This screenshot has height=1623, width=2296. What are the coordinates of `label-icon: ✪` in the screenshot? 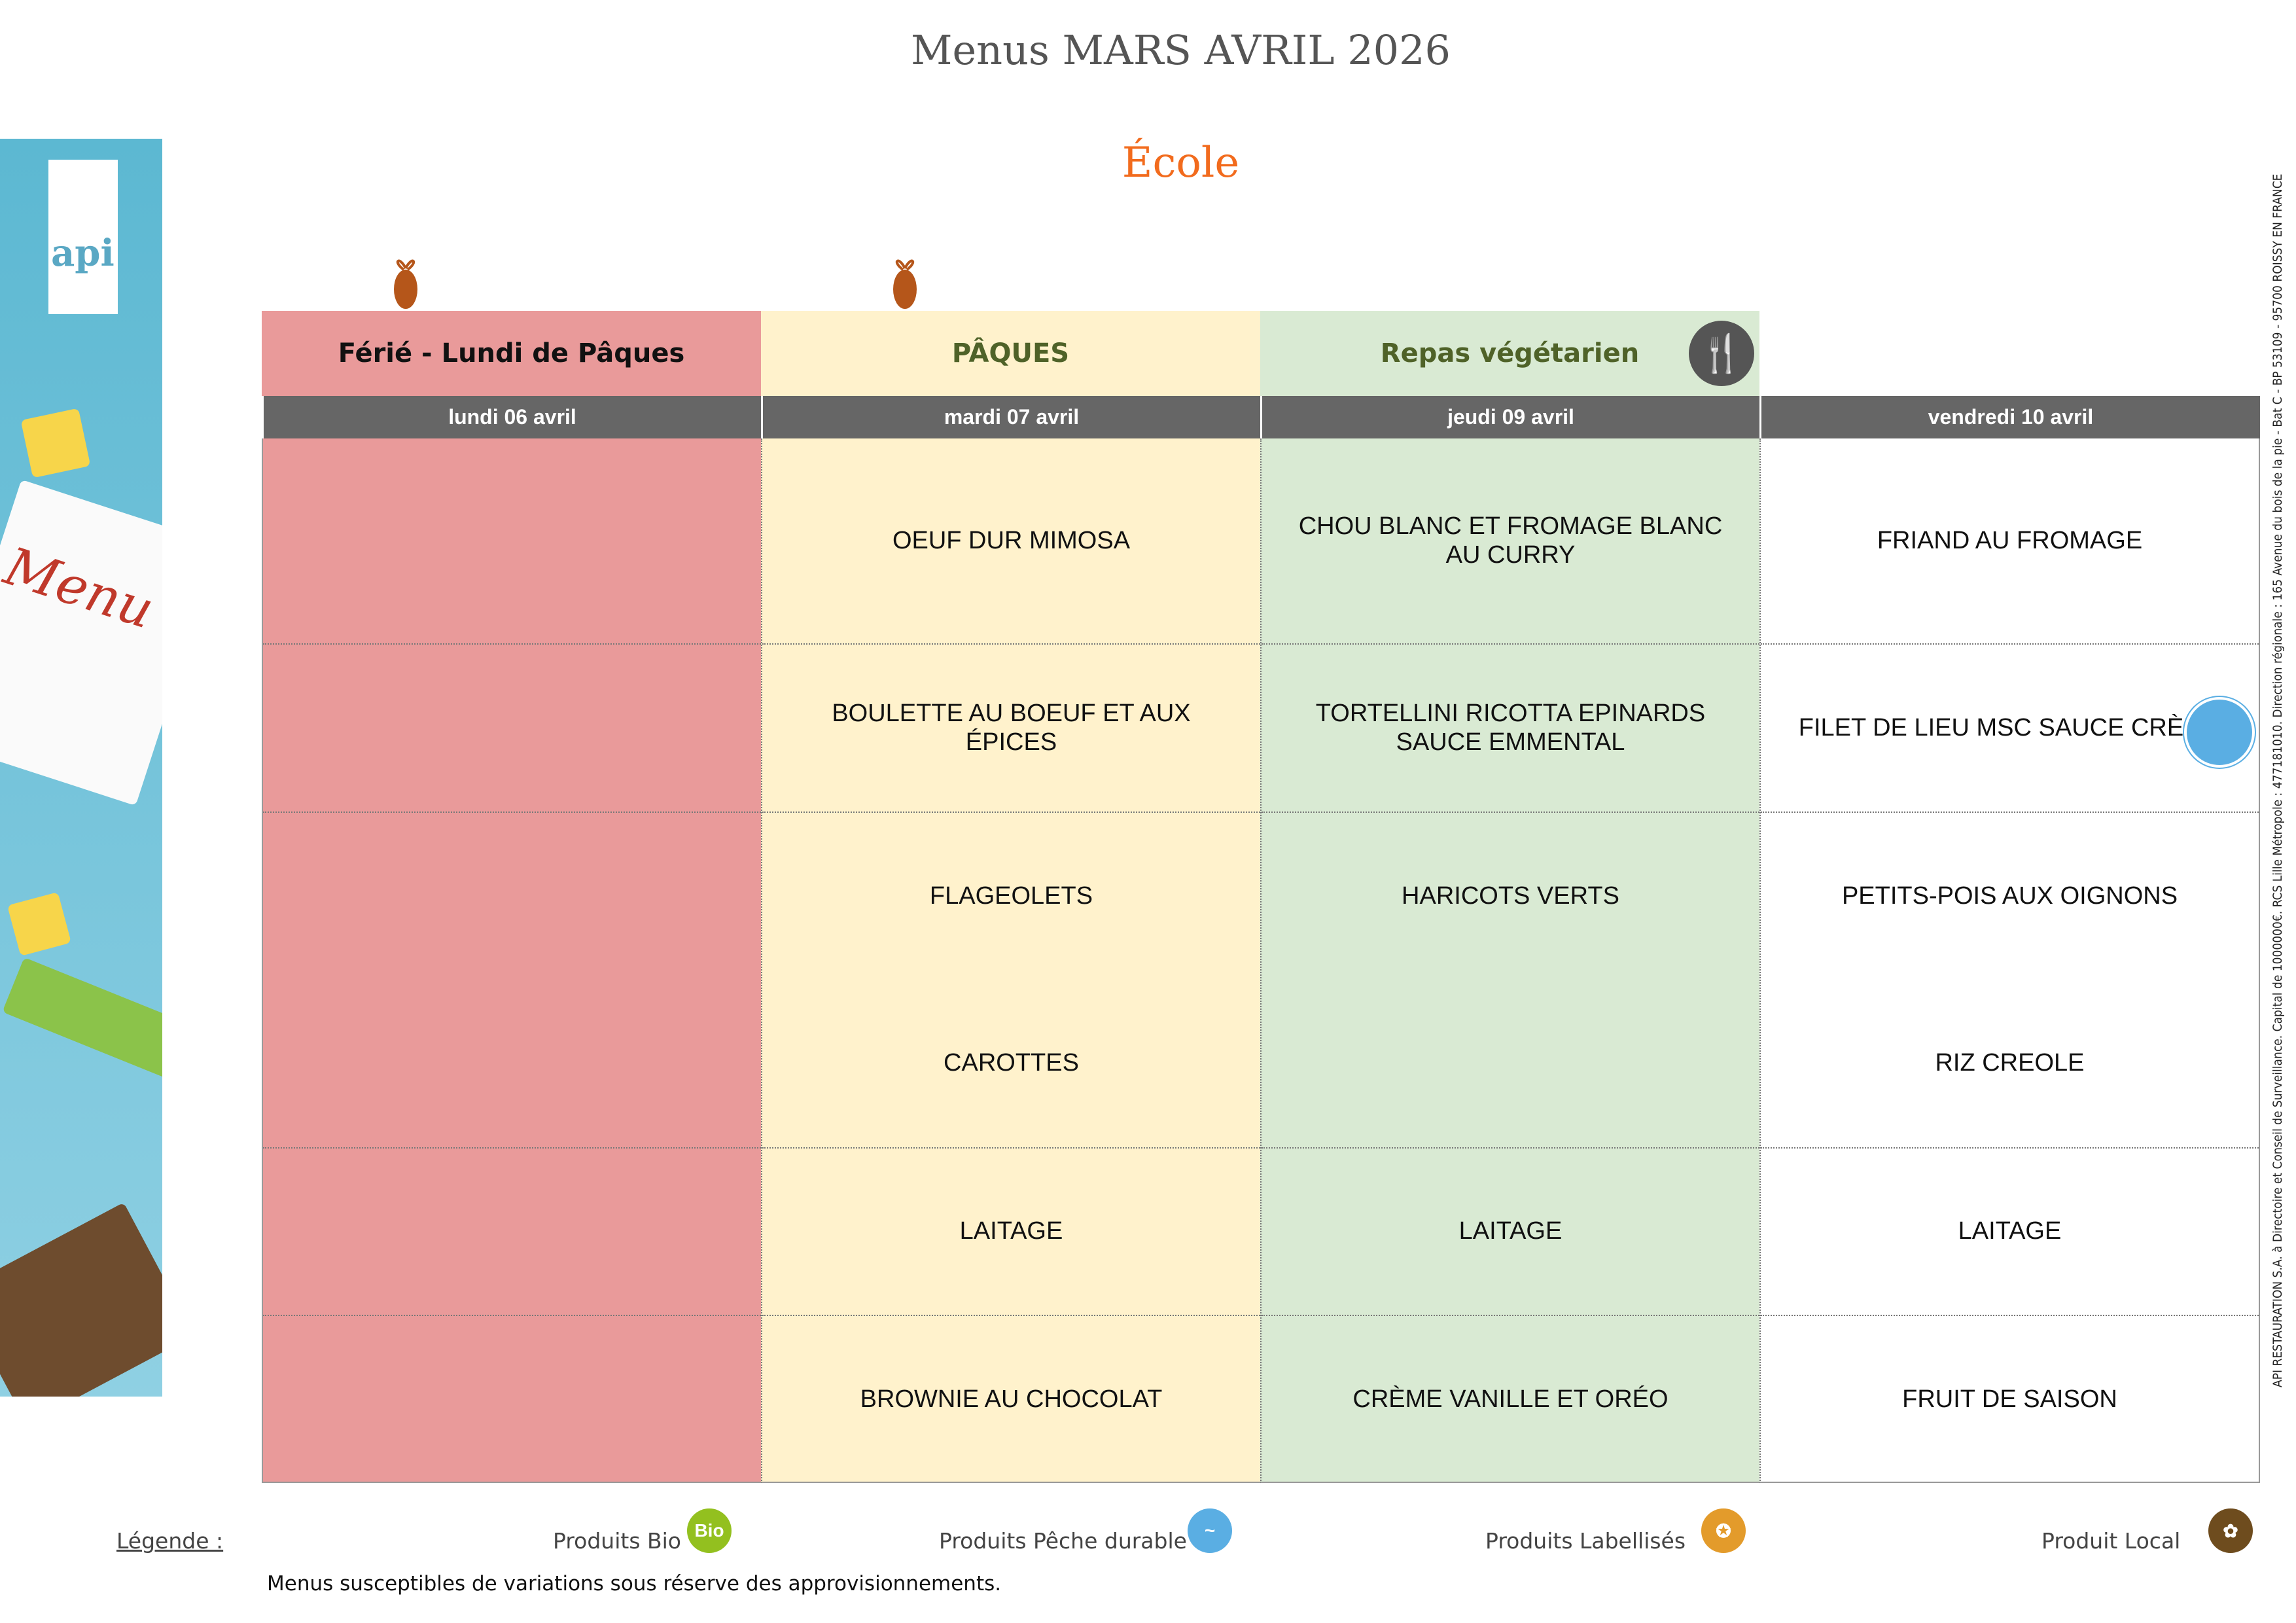 It's located at (1724, 1530).